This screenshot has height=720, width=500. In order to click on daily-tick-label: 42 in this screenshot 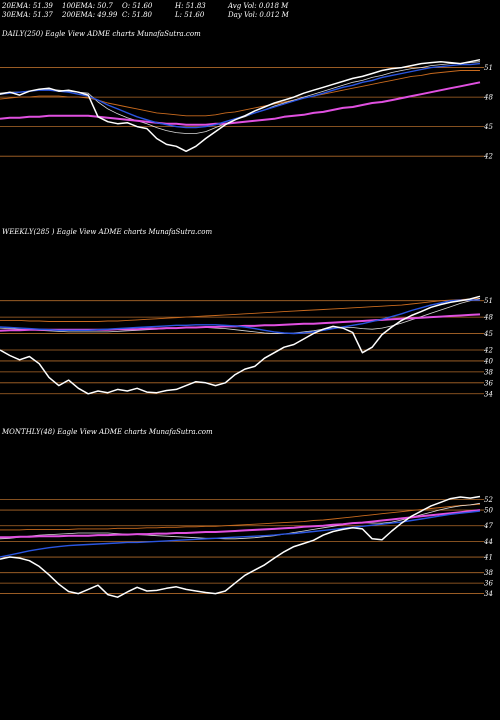, I will do `click(488, 157)`.